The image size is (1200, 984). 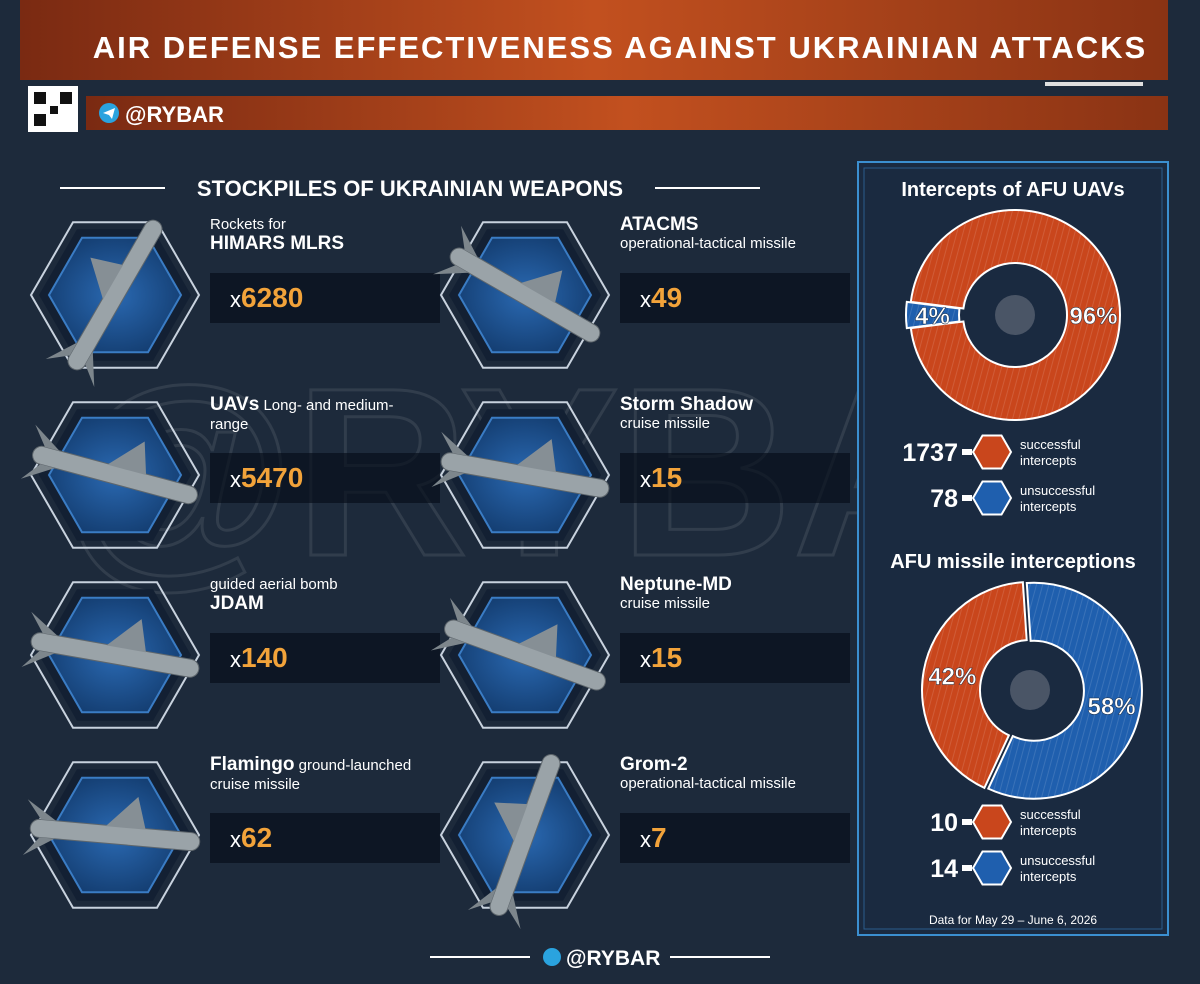 I want to click on weapon-name: Neptune-MD, so click(x=676, y=584).